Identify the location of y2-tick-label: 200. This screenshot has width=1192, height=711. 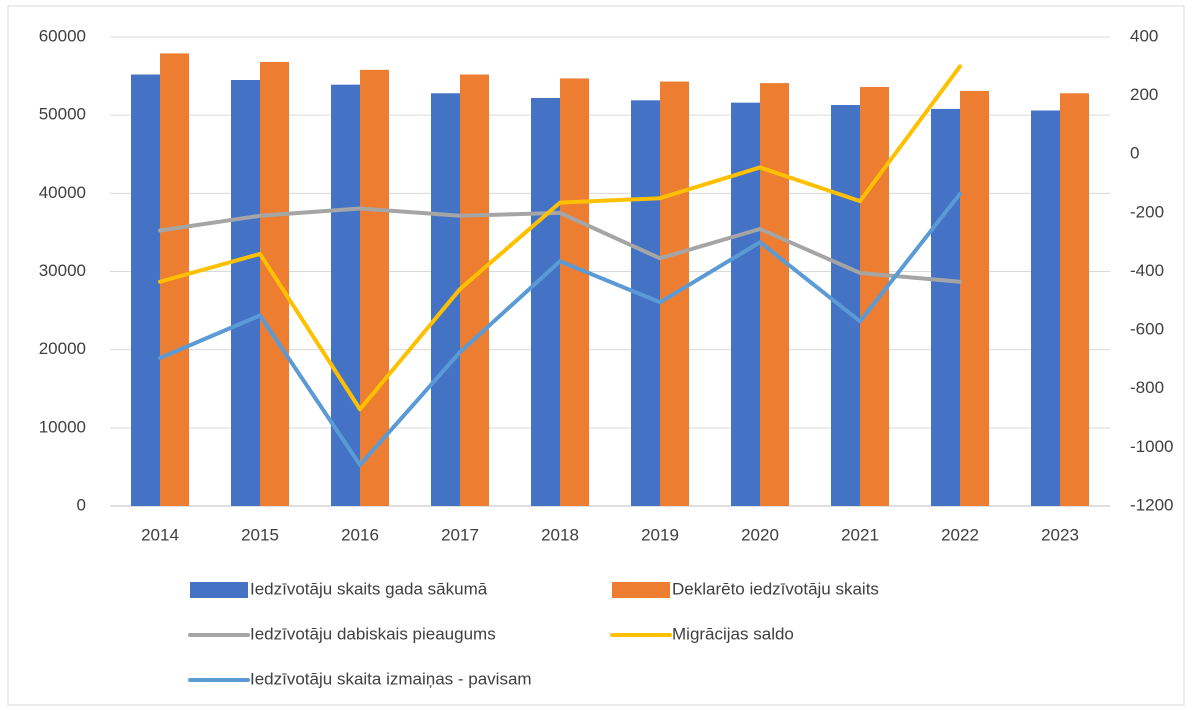
(1144, 94).